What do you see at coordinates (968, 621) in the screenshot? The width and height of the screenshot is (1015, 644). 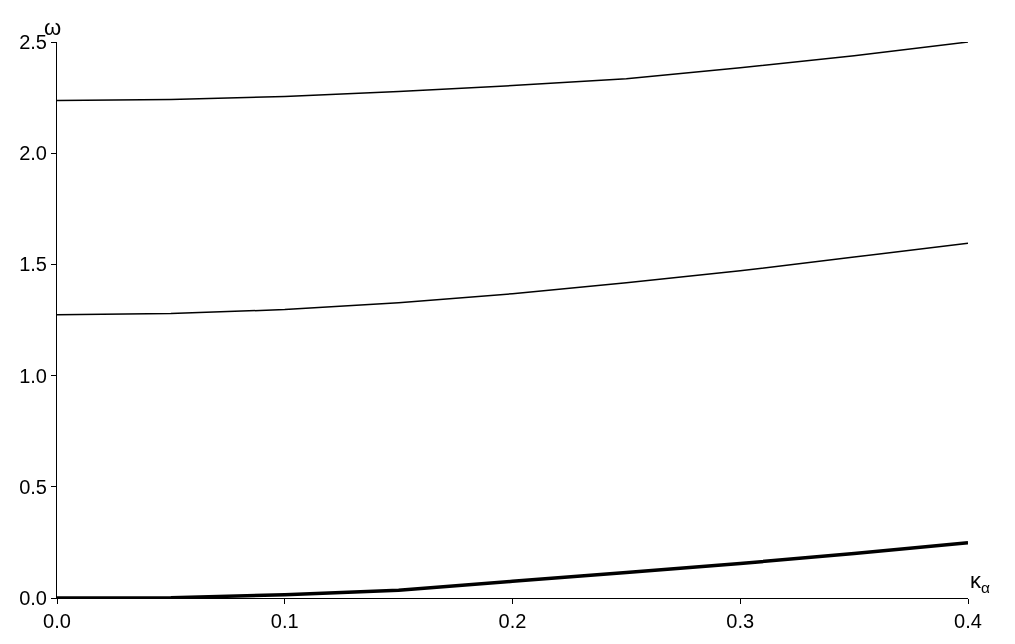 I see `x-tick-label: 0.4` at bounding box center [968, 621].